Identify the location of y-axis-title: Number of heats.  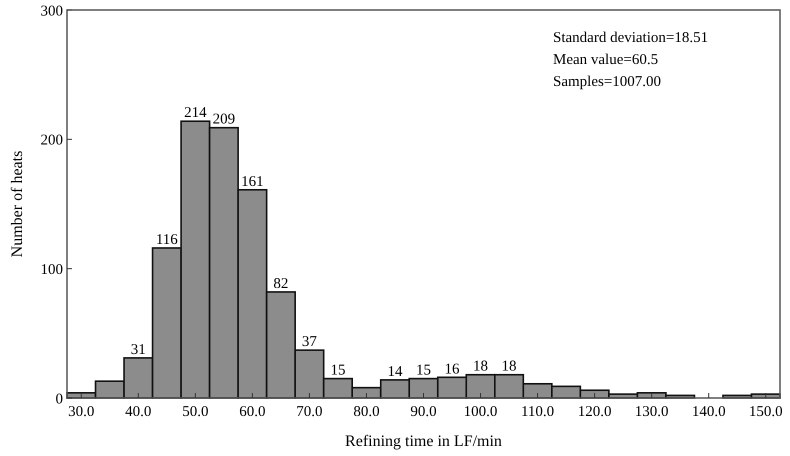
(17, 204).